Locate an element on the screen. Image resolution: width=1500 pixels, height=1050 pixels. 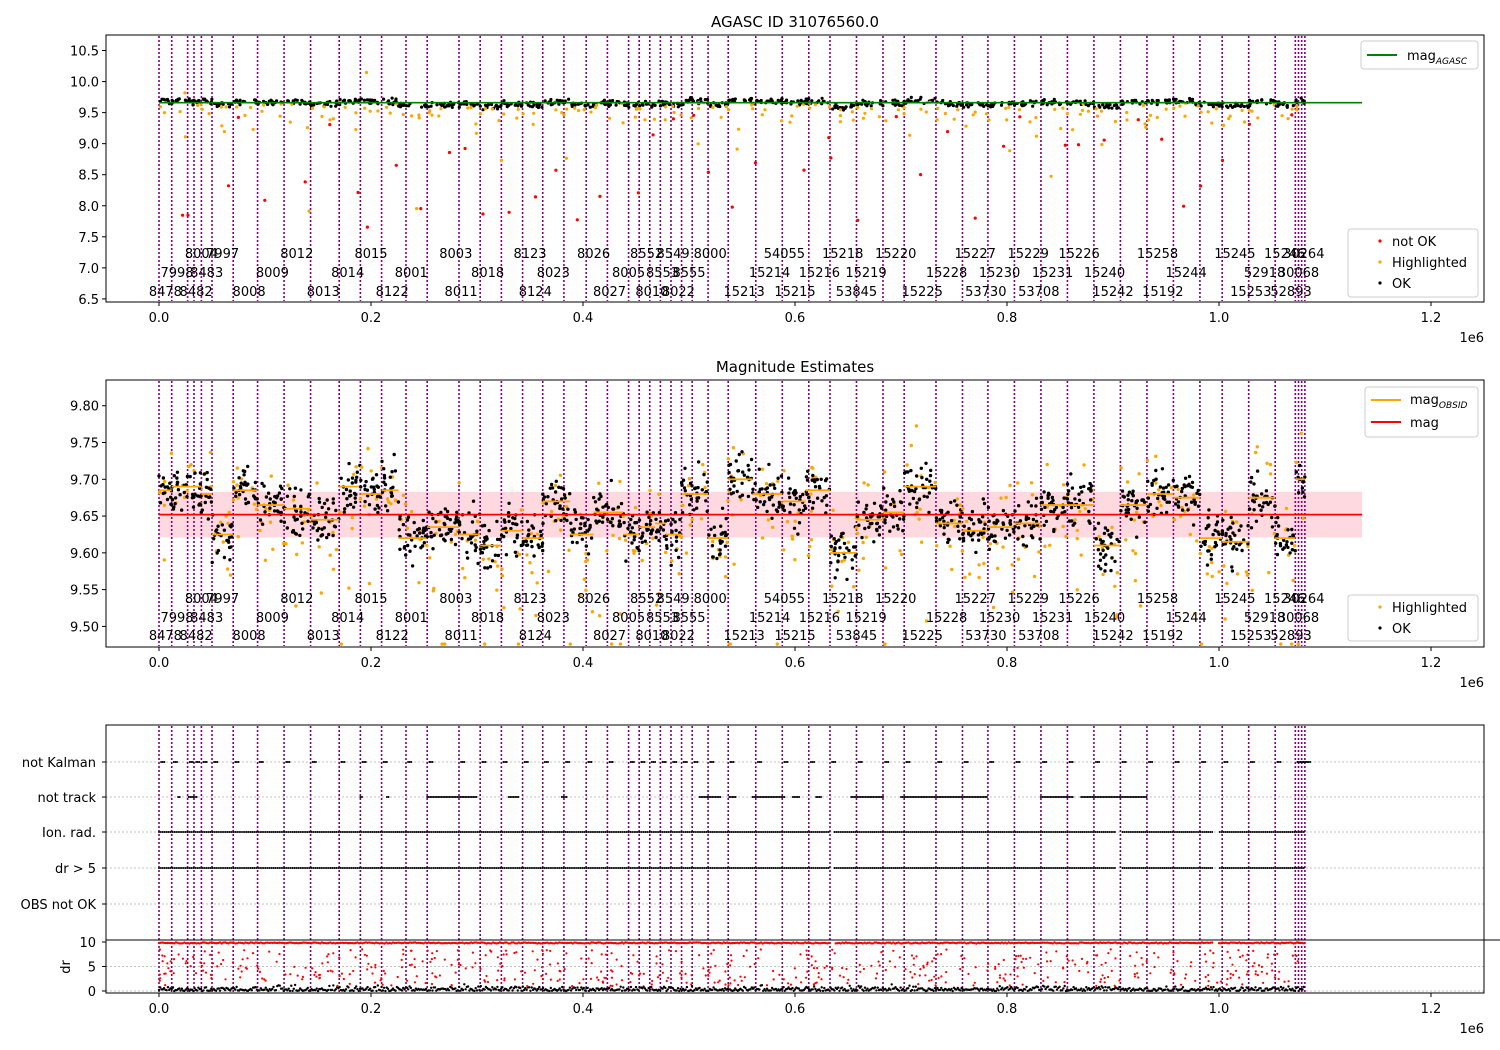
mid-obsid-label: 53845 is located at coordinates (856, 636).